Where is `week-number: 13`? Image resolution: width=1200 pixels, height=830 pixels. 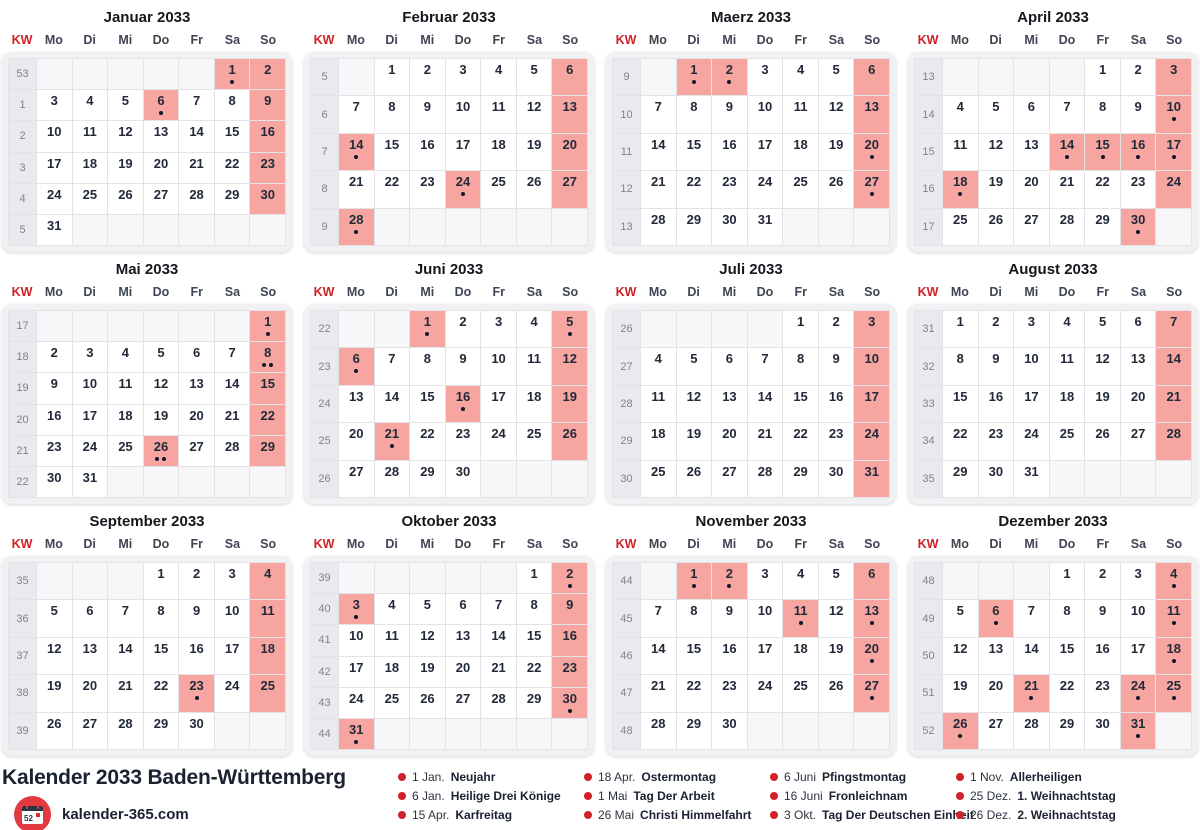 week-number: 13 is located at coordinates (627, 227).